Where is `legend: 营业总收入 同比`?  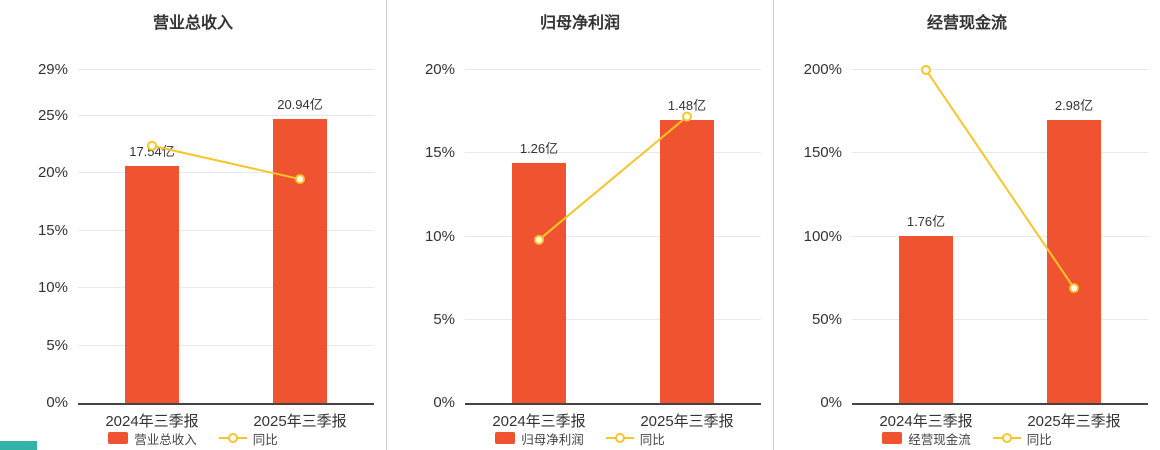
legend: 营业总收入 同比 is located at coordinates (193, 438).